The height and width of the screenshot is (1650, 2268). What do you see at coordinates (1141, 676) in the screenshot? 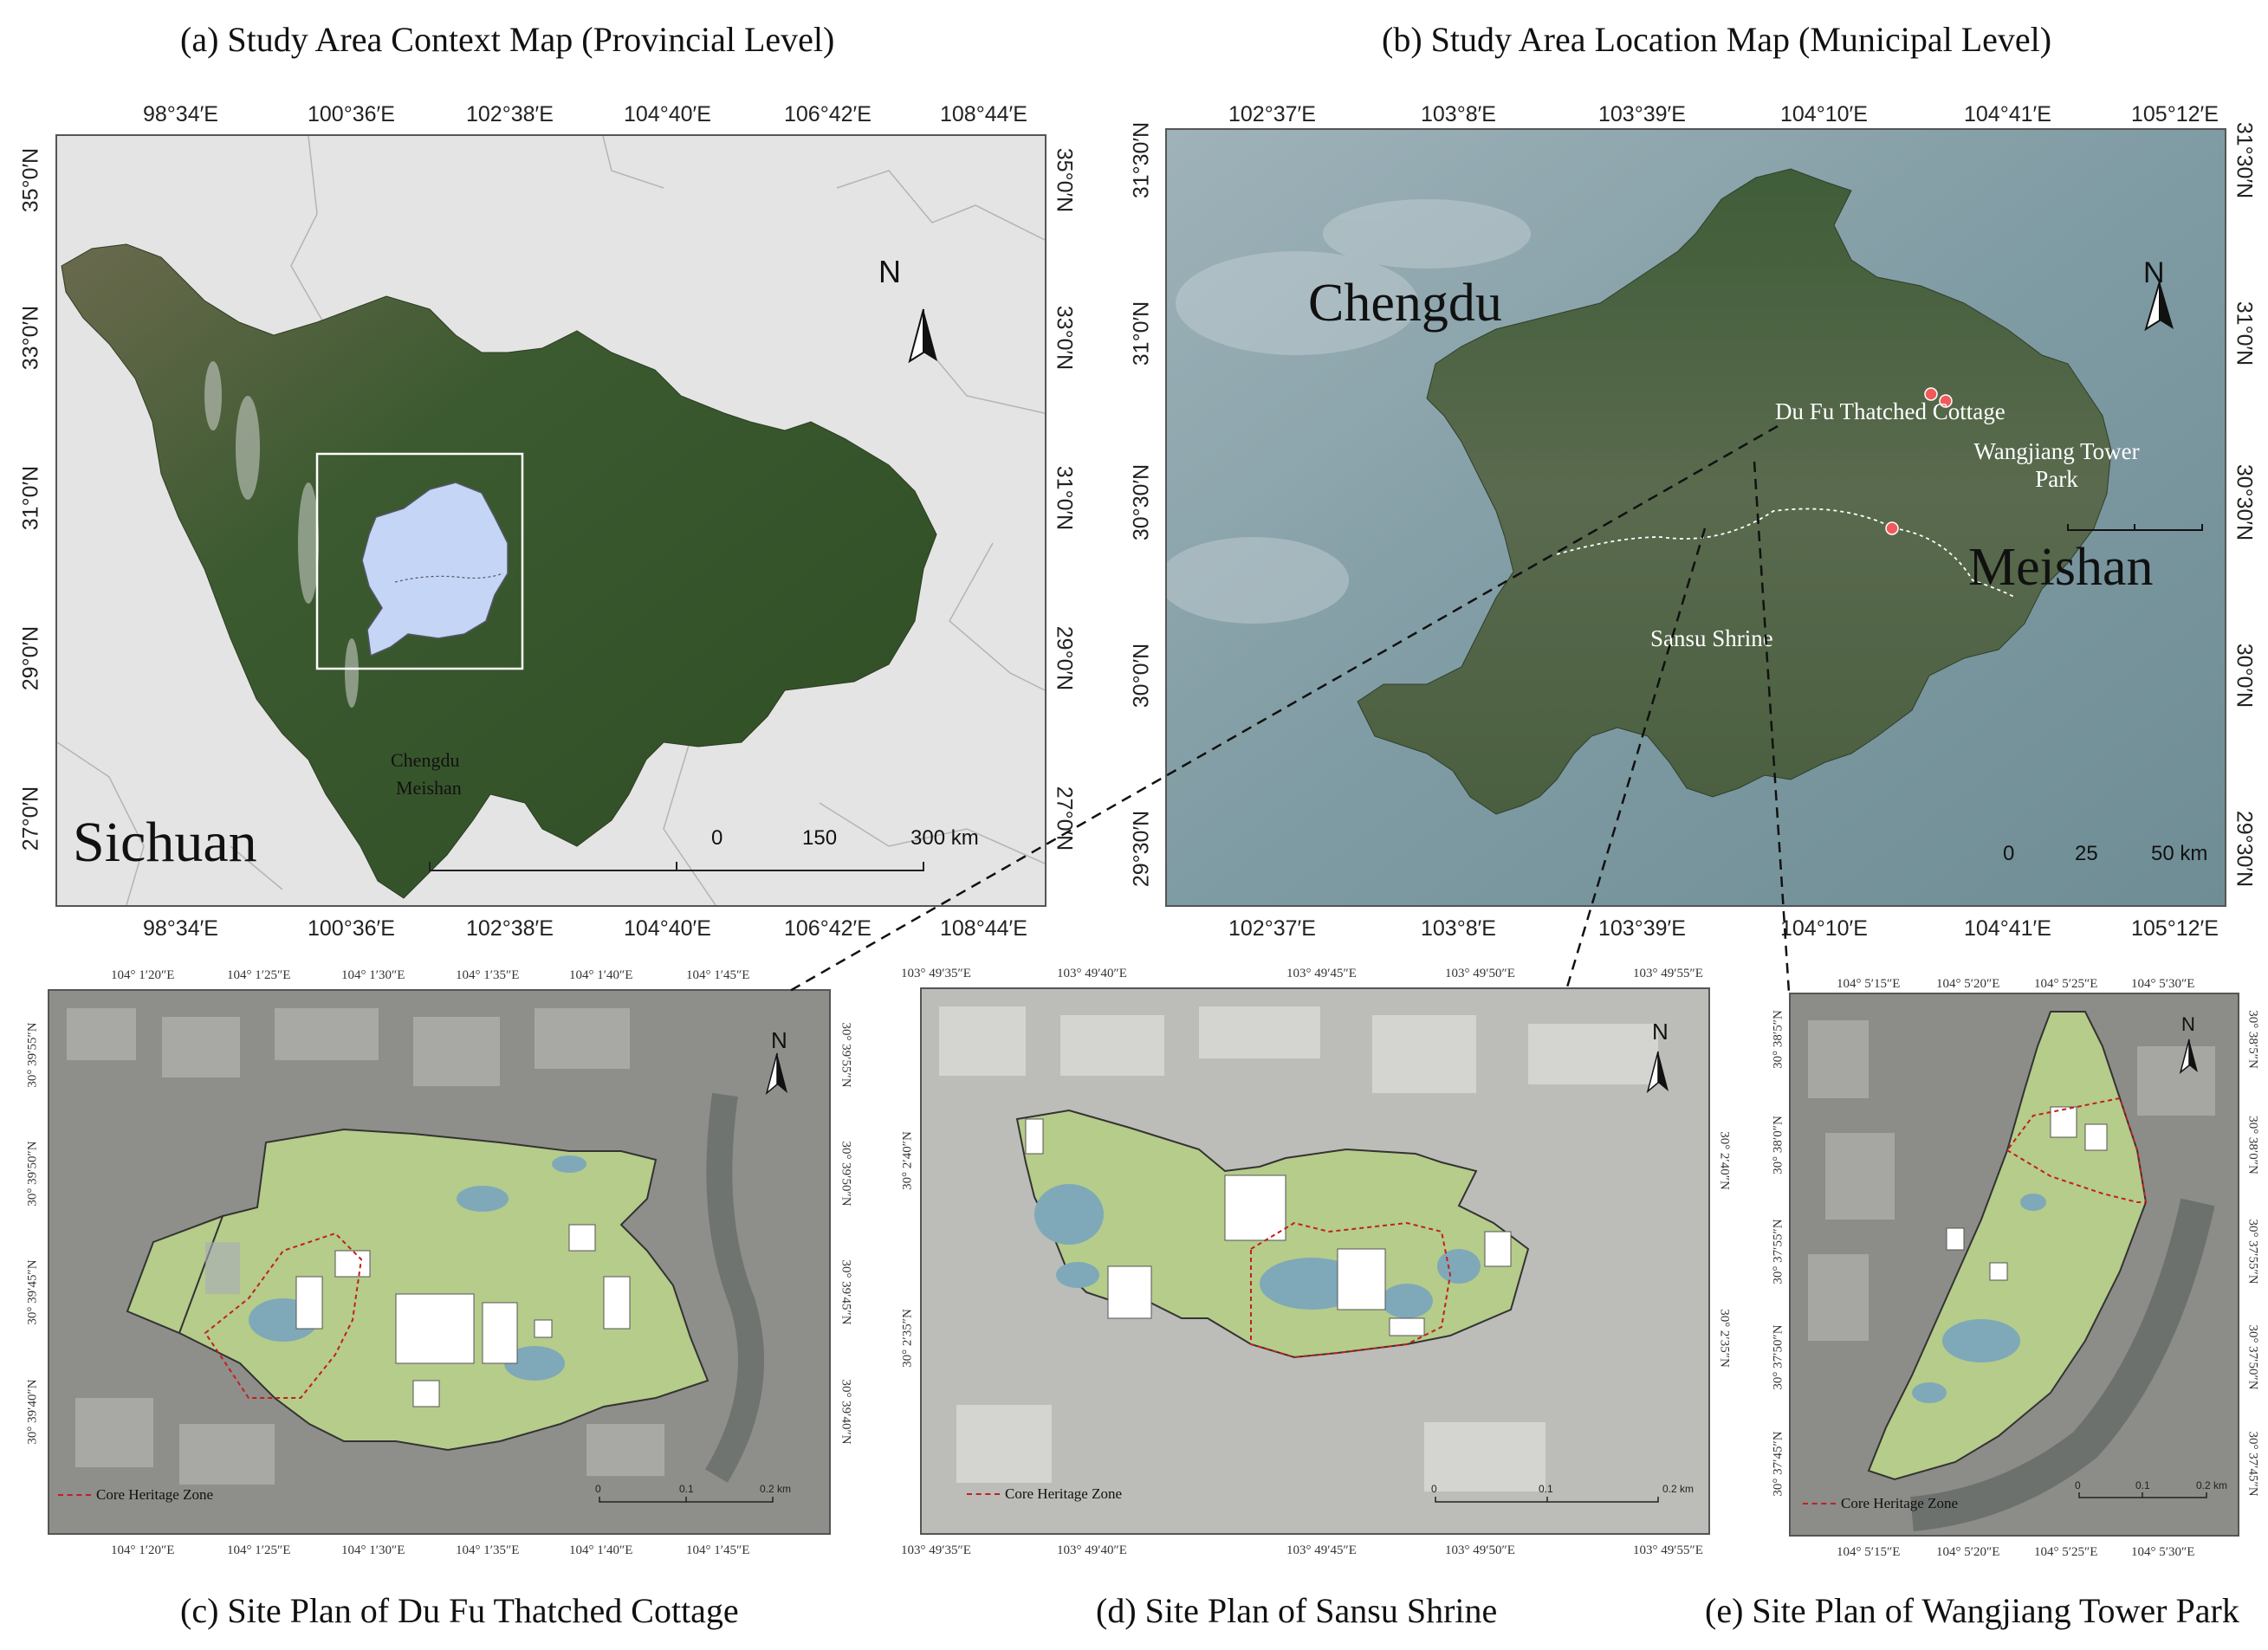
I see `b-lat-tick: 30°0′N` at bounding box center [1141, 676].